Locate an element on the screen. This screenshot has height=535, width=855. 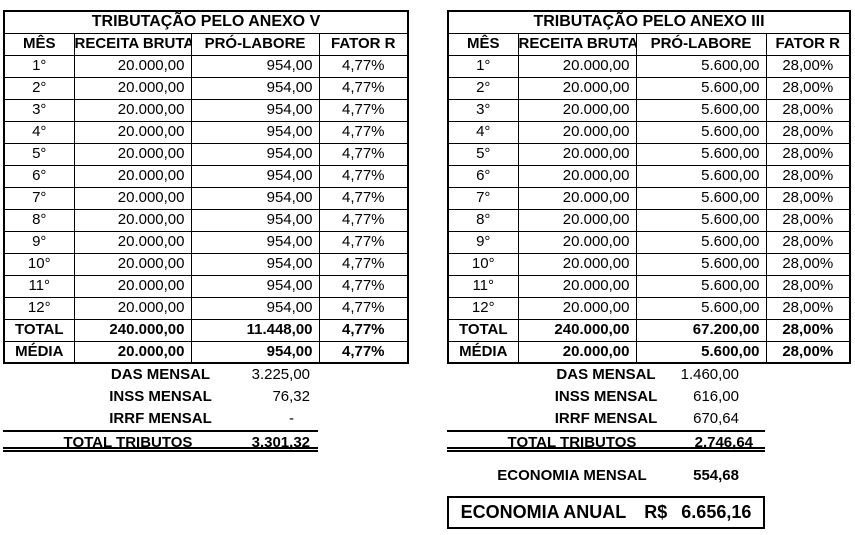
das-mensal-label: DAS MENSAL is located at coordinates (160, 374).